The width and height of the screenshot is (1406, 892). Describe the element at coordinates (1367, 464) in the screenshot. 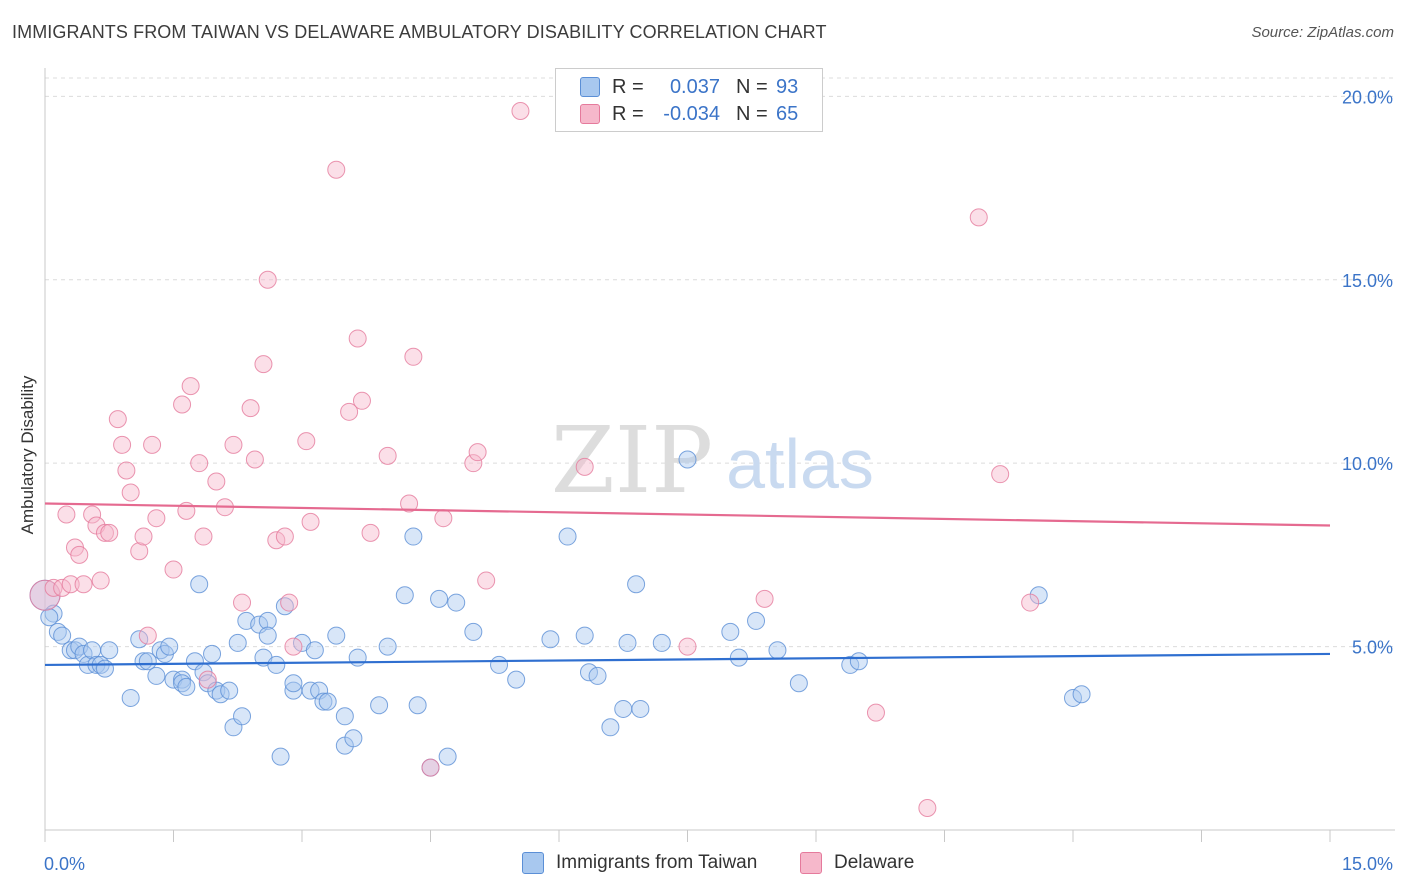

I see `y-tick-label: 10.0%` at that location.